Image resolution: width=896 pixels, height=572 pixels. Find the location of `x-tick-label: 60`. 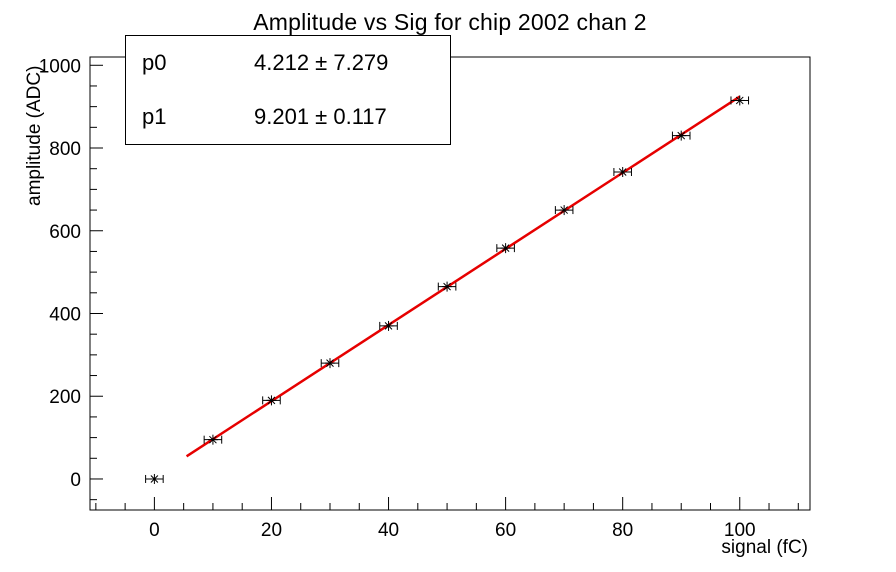

x-tick-label: 60 is located at coordinates (505, 530).